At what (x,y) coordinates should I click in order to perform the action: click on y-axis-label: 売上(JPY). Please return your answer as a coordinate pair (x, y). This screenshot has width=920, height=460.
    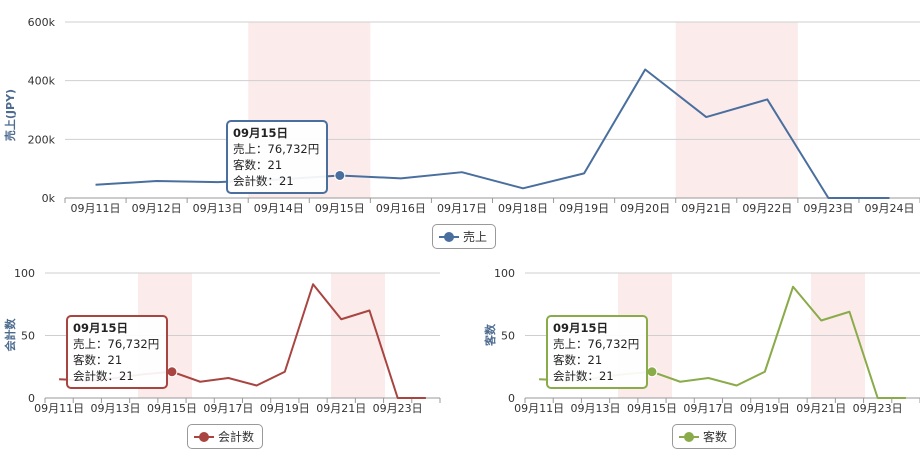
    Looking at the image, I should click on (10, 115).